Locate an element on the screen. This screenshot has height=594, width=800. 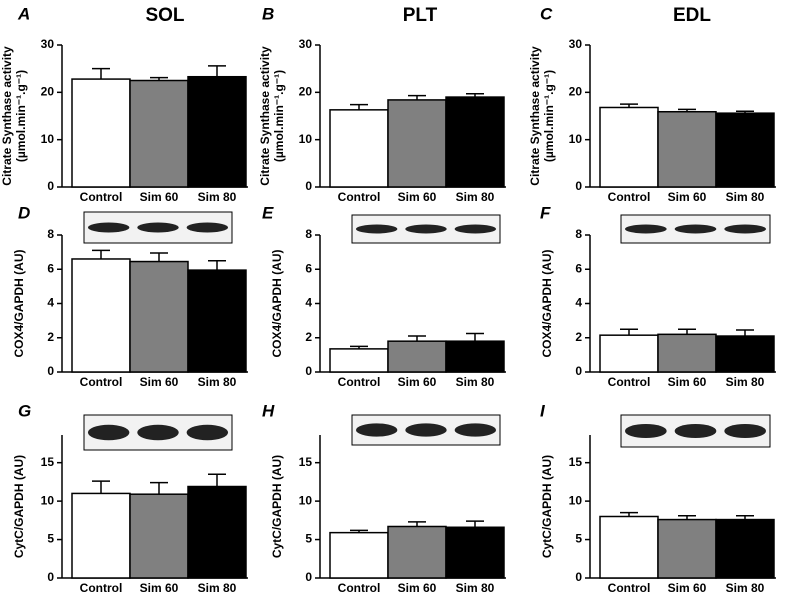
panel-letter: F is located at coordinates (545, 212).